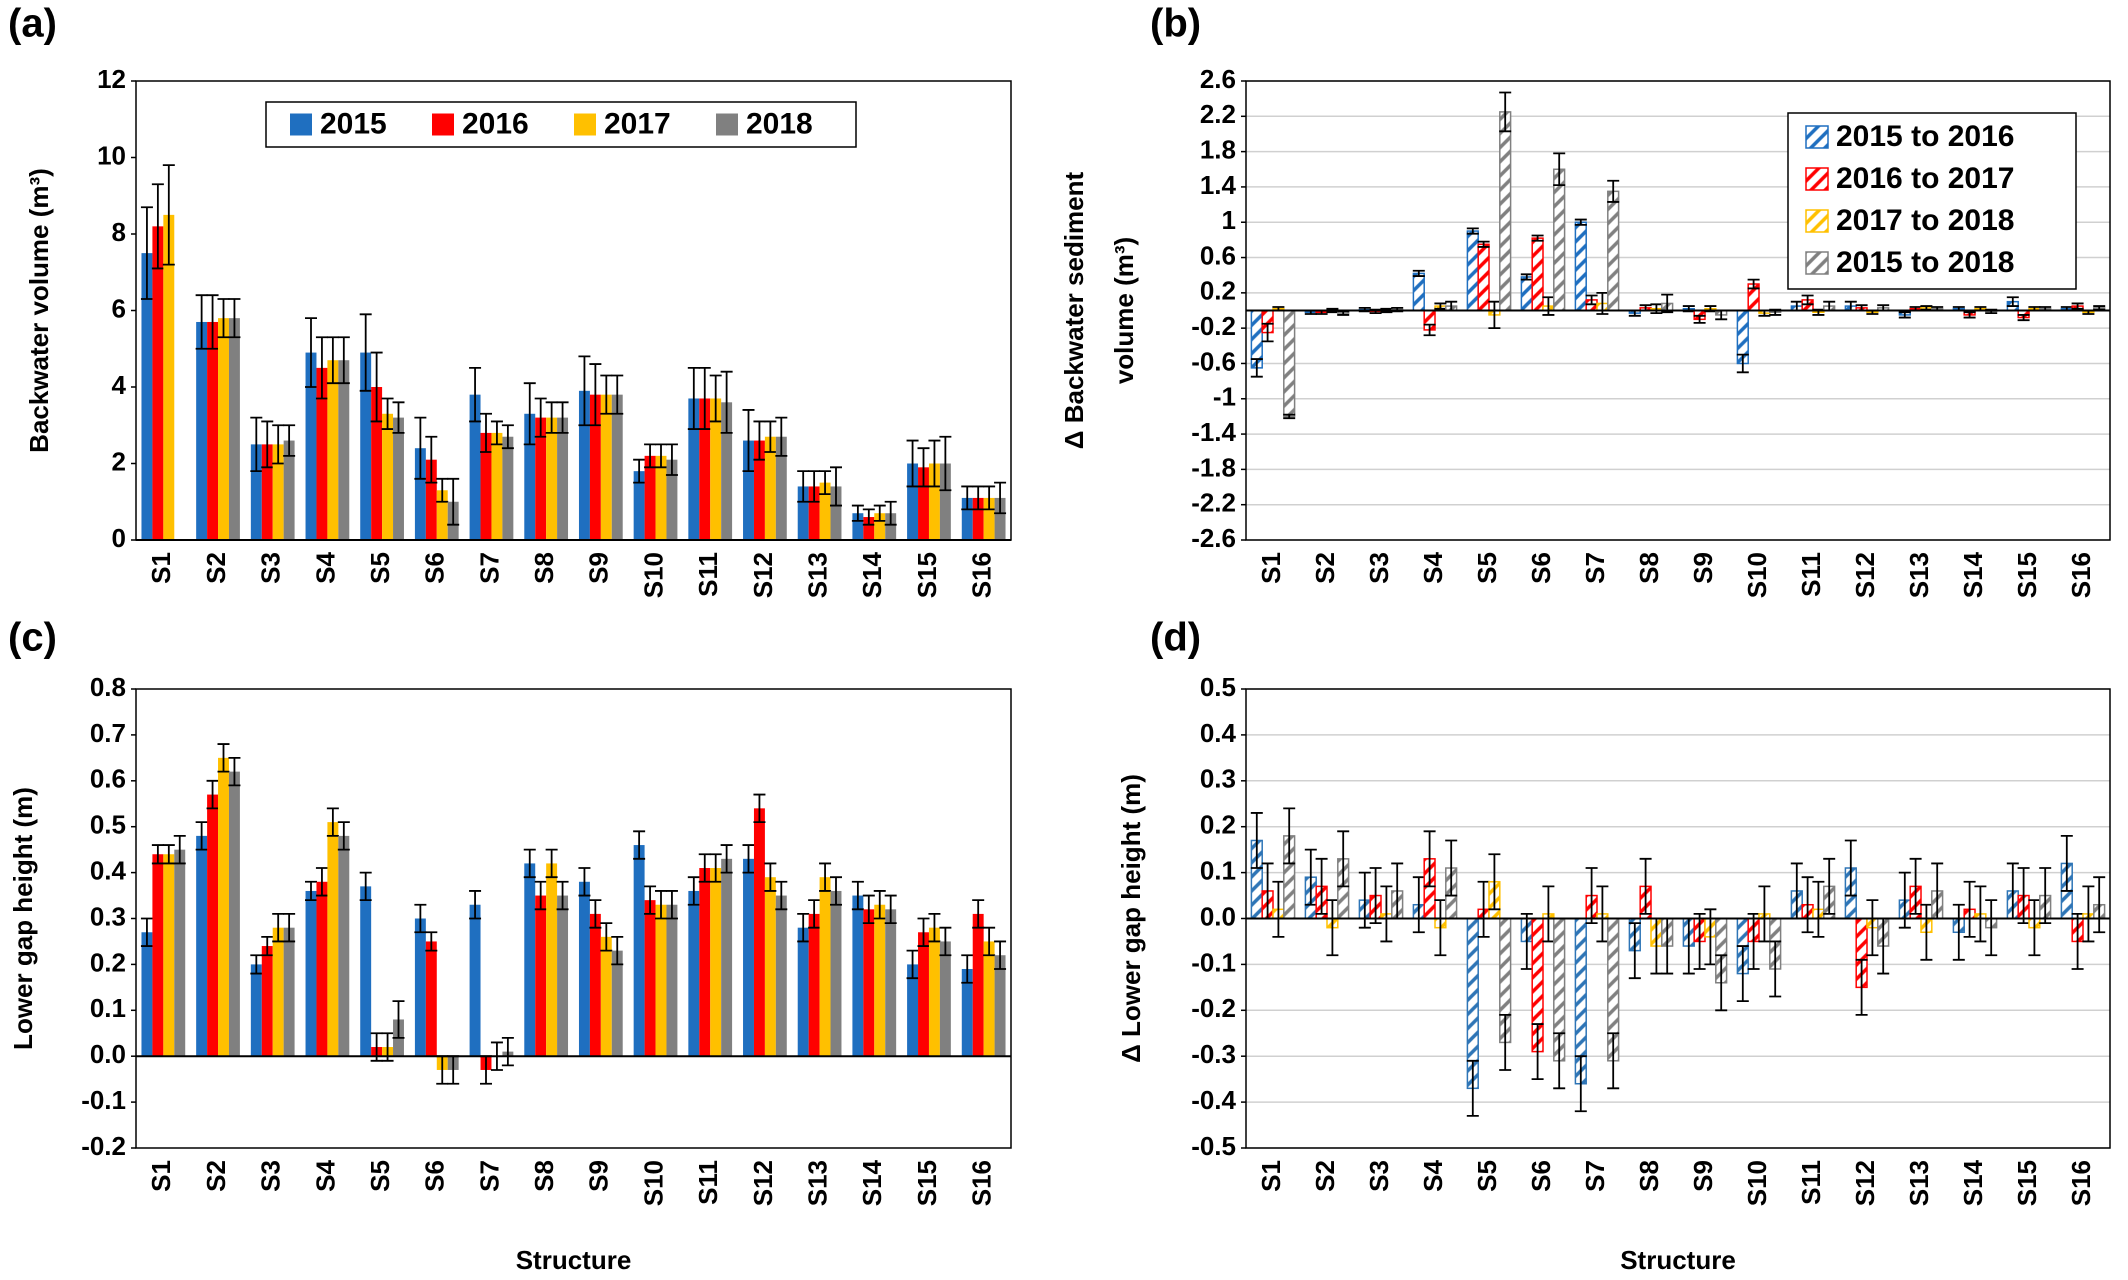 This screenshot has width=2128, height=1280. I want to click on y-tick-label: 0.6, so click(108, 779).